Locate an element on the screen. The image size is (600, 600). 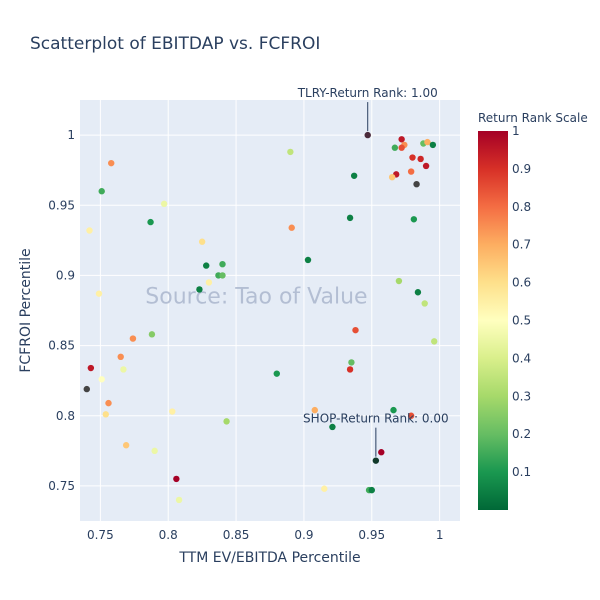
colorbar-tick-labels: 0.1 0.2 0.3 0.4 0.5 0.6 0.7 0.8 0.9 1 is located at coordinates (521, 301).